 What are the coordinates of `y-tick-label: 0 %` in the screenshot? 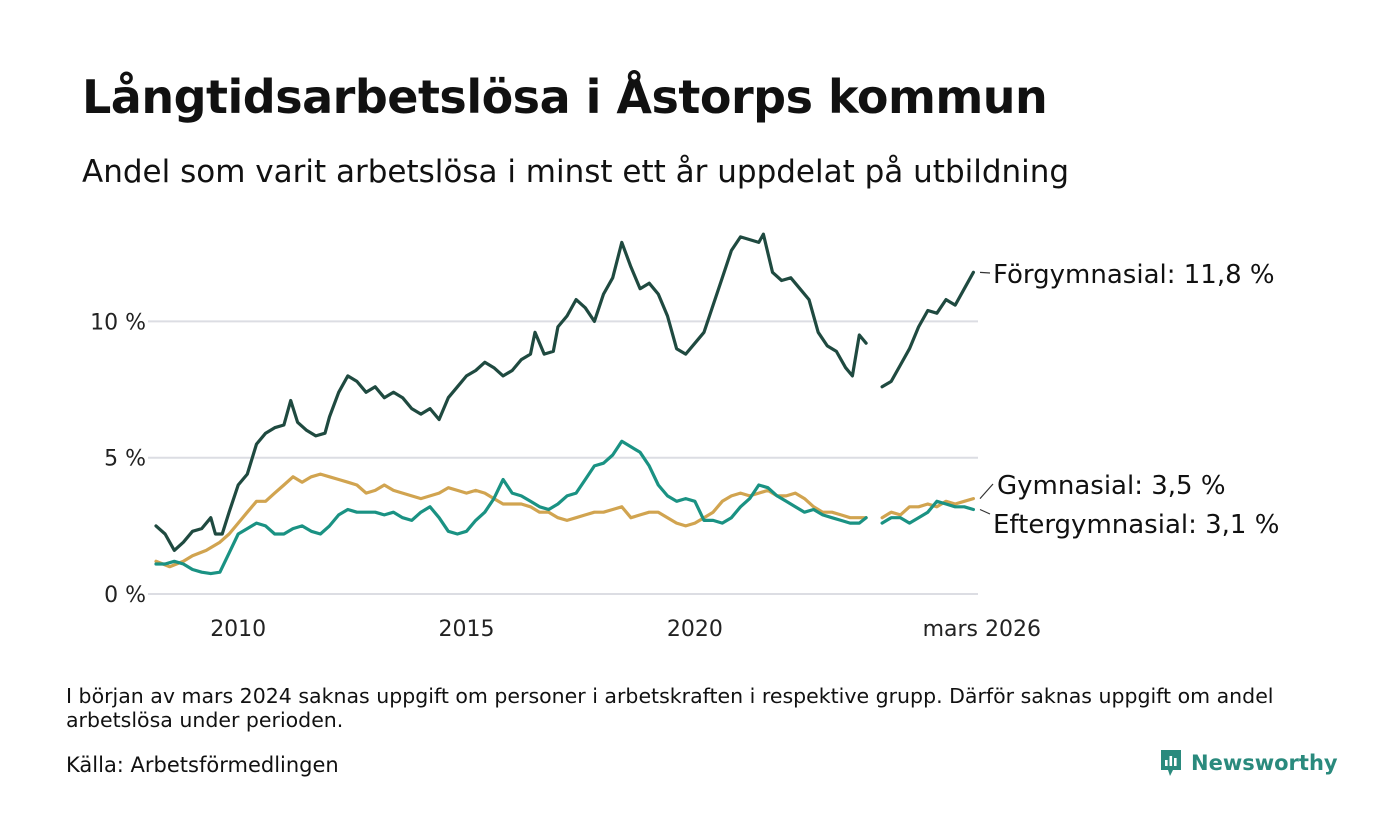 It's located at (125, 595).